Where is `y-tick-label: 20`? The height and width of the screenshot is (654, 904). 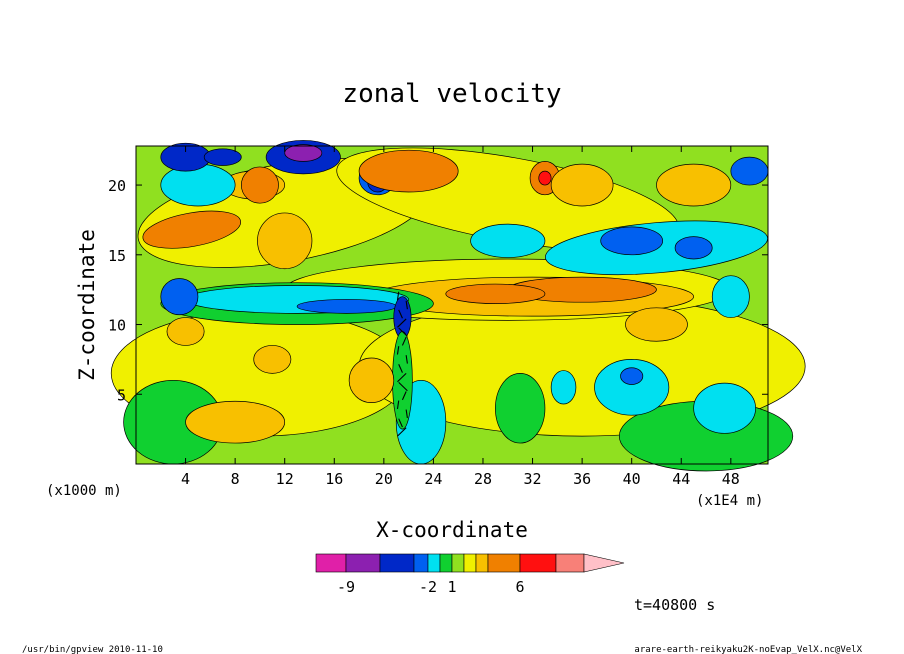 y-tick-label: 20 is located at coordinates (117, 186).